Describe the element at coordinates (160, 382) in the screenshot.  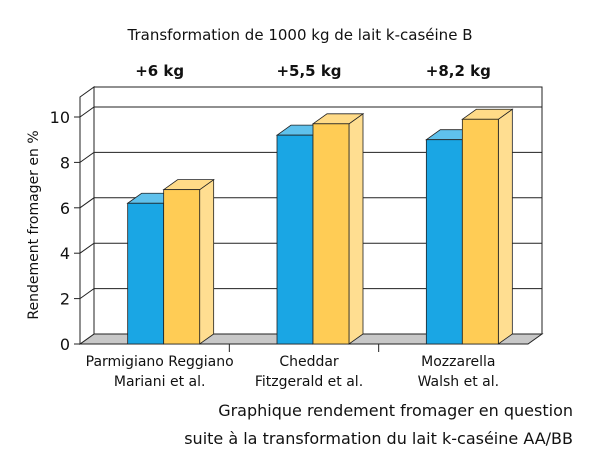
I see `x-tick-source: Mariani et al.` at that location.